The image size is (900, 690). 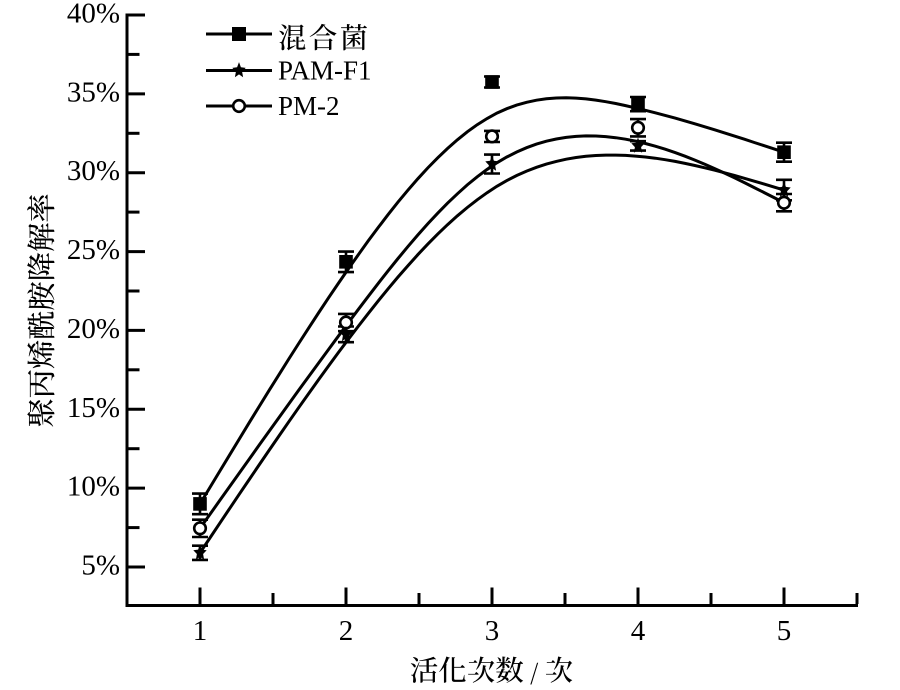 I want to click on svg-text: 10%, so click(x=93, y=487).